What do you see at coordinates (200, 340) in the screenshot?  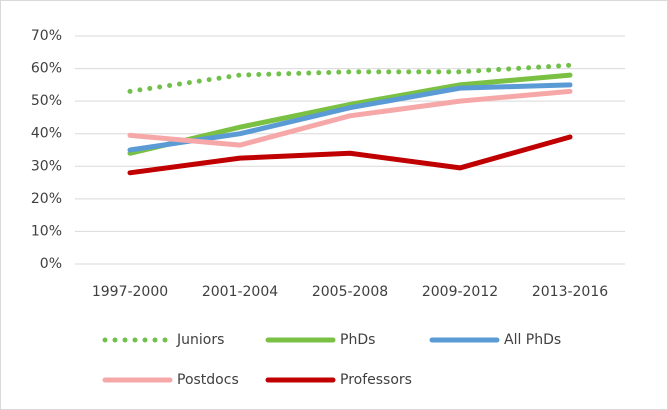 I see `legend-label: Juniors` at bounding box center [200, 340].